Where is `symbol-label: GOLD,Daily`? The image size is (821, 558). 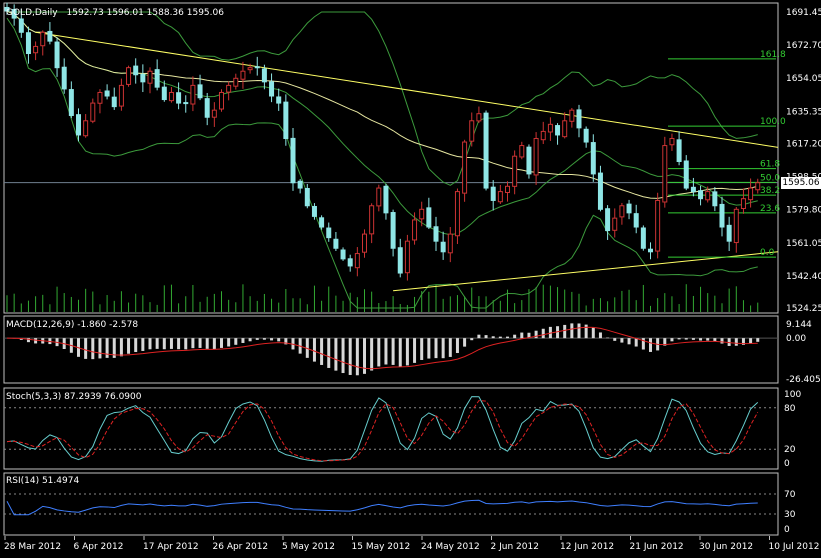 symbol-label: GOLD,Daily is located at coordinates (32, 13).